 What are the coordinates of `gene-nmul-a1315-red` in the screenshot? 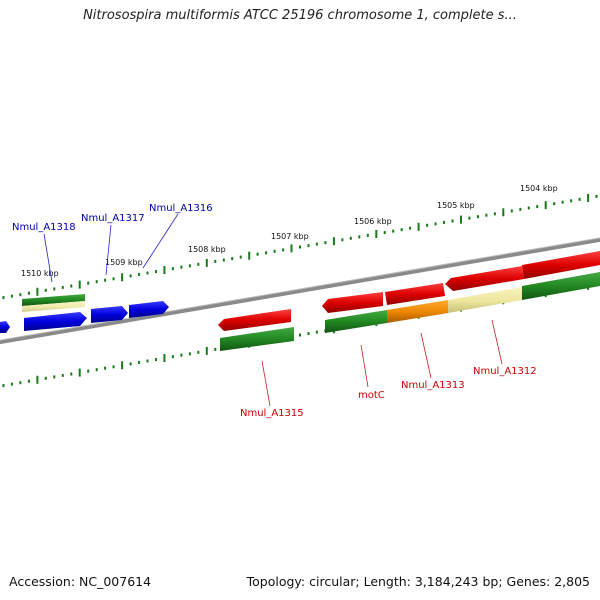 It's located at (254, 320).